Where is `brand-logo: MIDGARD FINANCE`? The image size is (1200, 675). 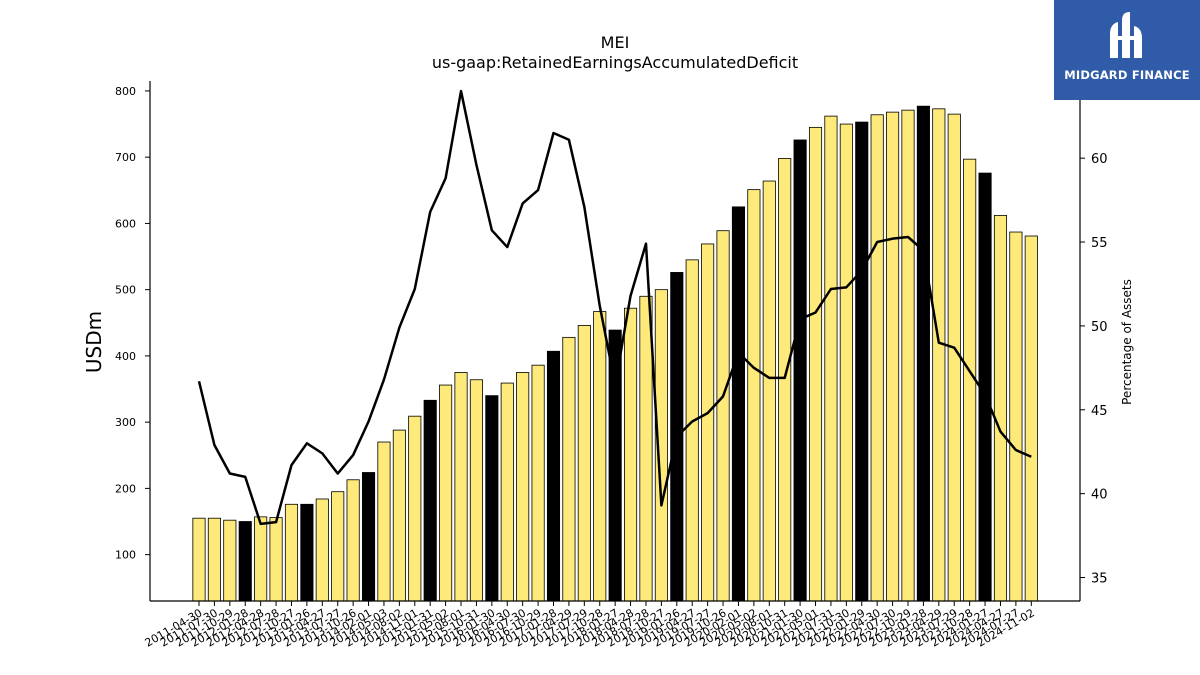
brand-logo: MIDGARD FINANCE is located at coordinates (1127, 50).